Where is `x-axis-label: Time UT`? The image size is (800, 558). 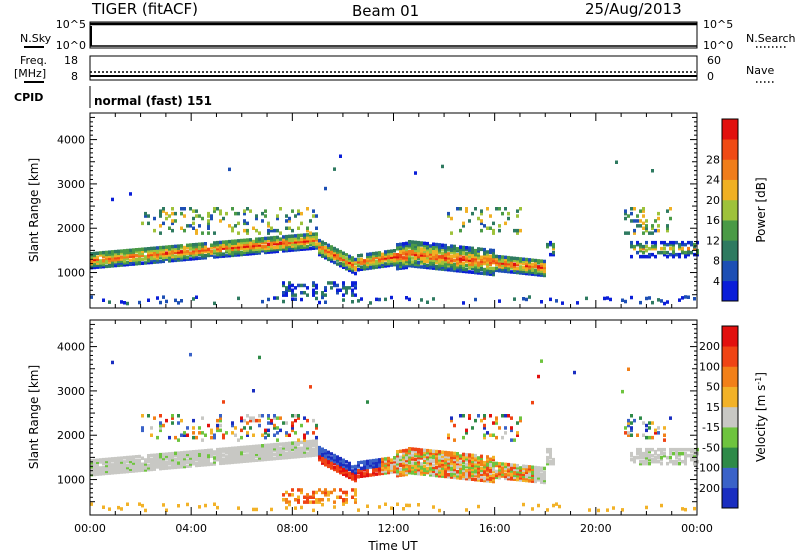
x-axis-label: Time UT is located at coordinates (392, 546).